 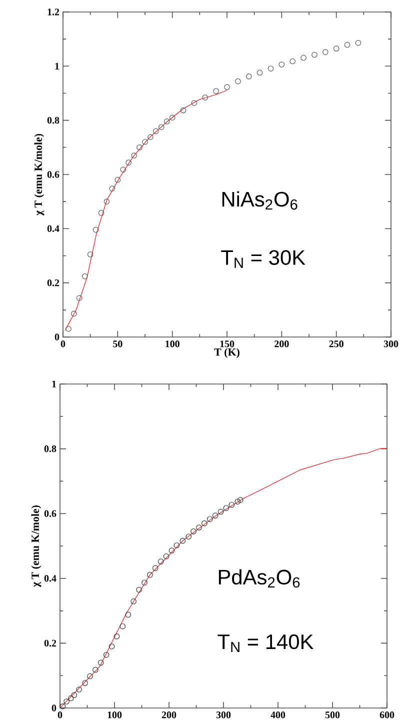 I want to click on annotation: T$_{N}$ = 140K, so click(x=266, y=643).